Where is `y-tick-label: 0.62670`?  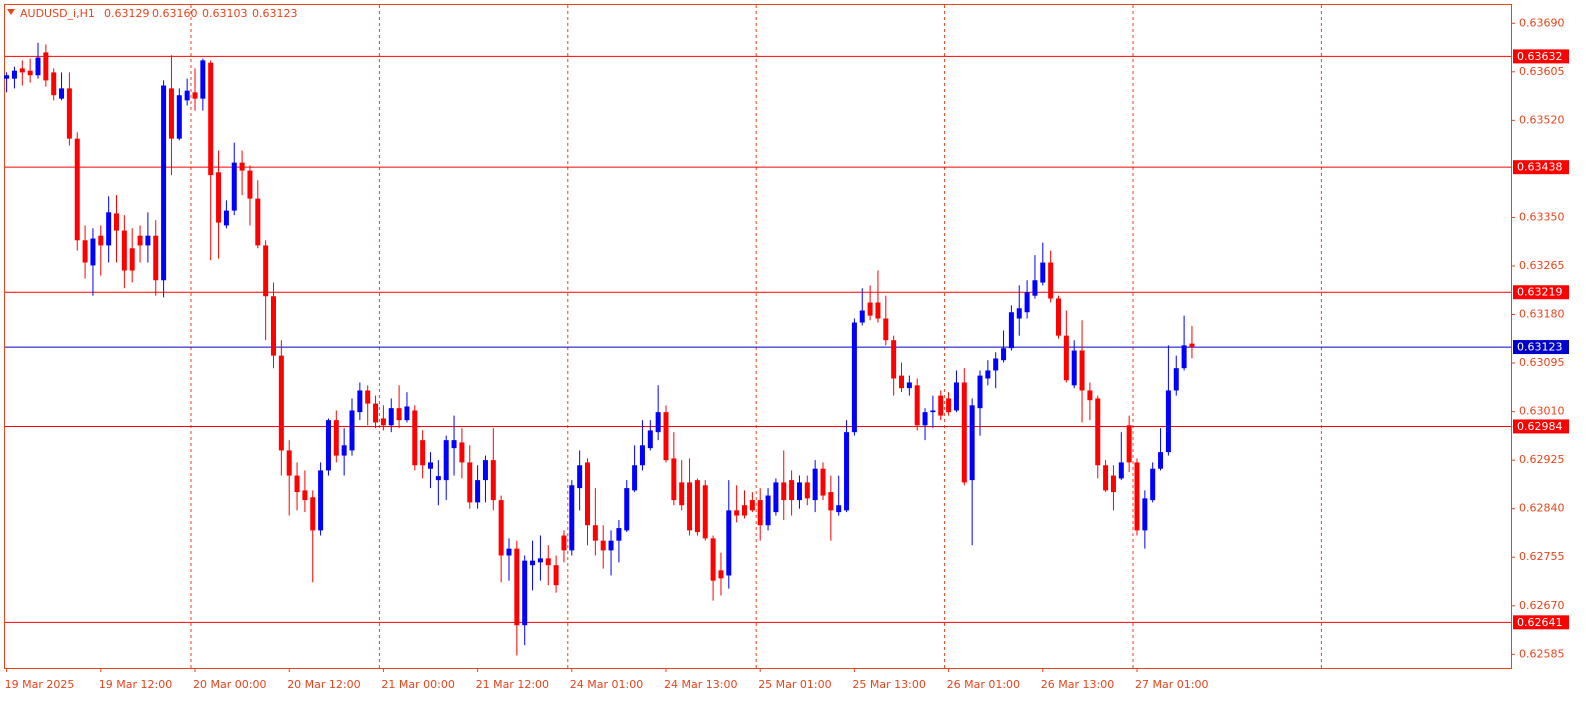
y-tick-label: 0.62670 is located at coordinates (1542, 605).